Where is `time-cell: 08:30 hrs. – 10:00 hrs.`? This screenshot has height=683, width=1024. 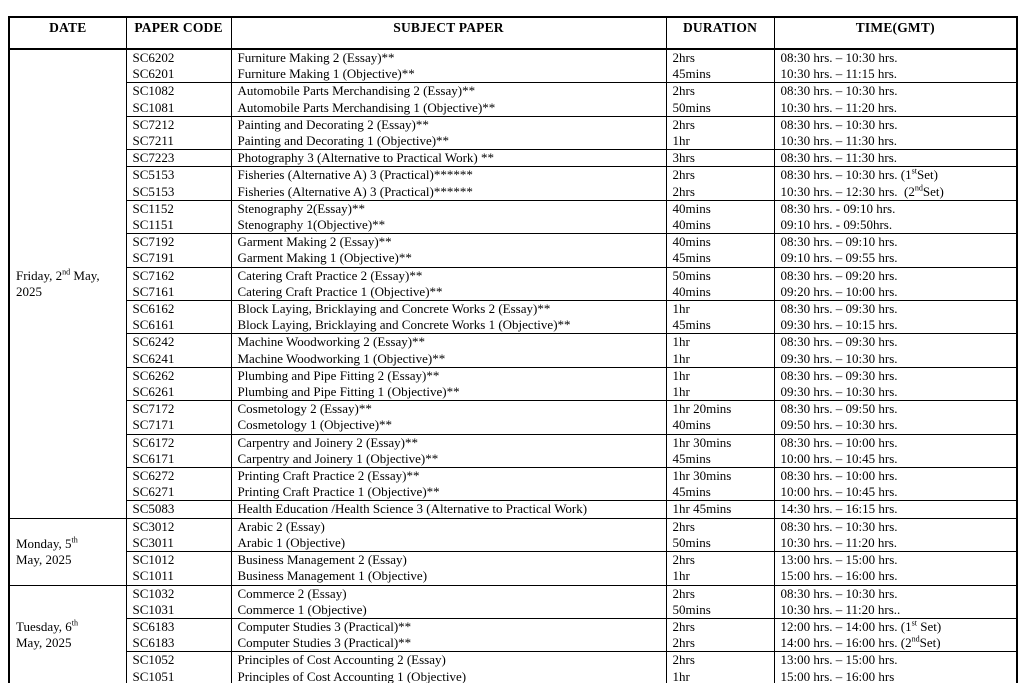
time-cell: 08:30 hrs. – 10:00 hrs. is located at coordinates (895, 476).